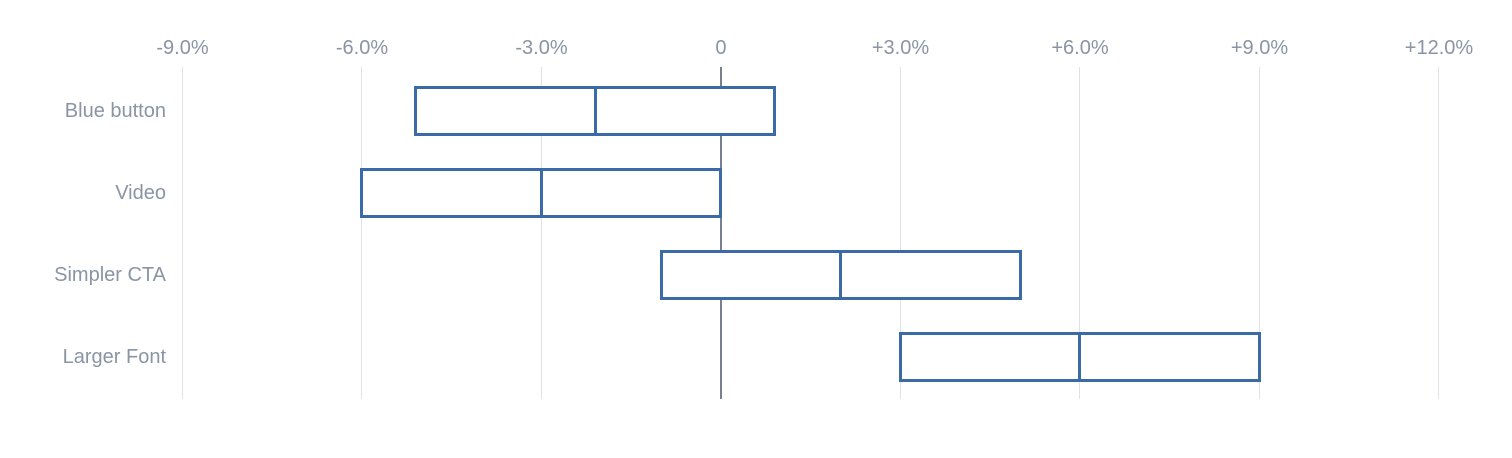 The height and width of the screenshot is (458, 1512). Describe the element at coordinates (110, 275) in the screenshot. I see `row-label: Simpler CTA` at that location.